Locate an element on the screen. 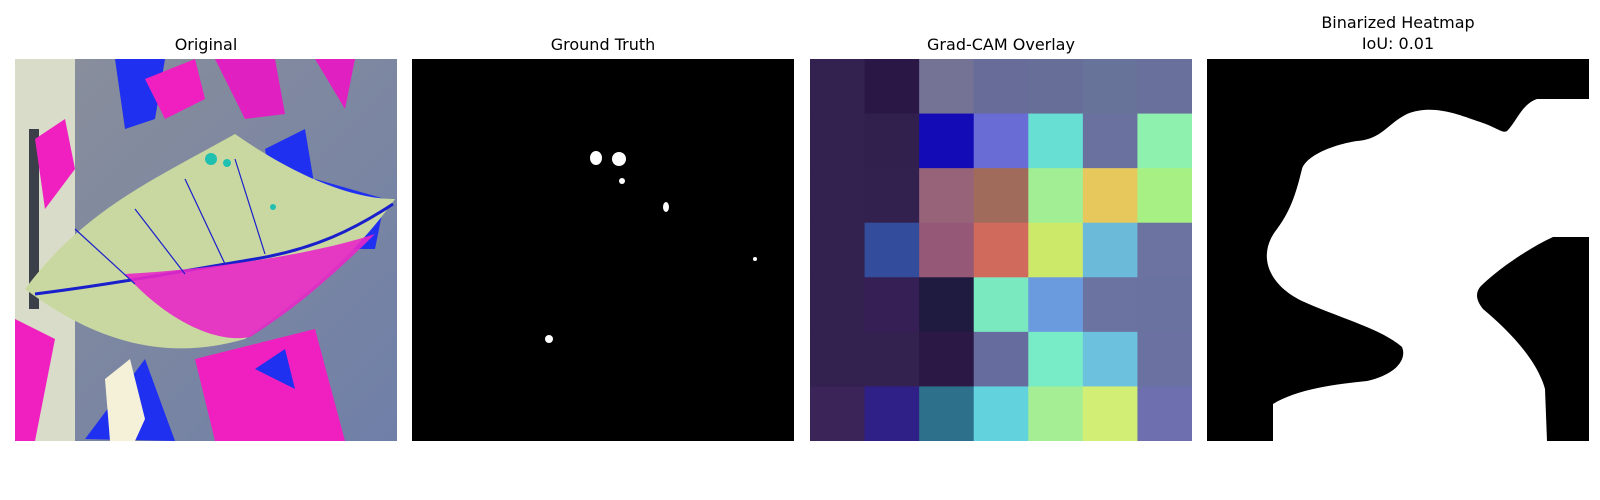 This screenshot has height=500, width=1600. panel-title-ground-truth: Ground Truth is located at coordinates (603, 44).